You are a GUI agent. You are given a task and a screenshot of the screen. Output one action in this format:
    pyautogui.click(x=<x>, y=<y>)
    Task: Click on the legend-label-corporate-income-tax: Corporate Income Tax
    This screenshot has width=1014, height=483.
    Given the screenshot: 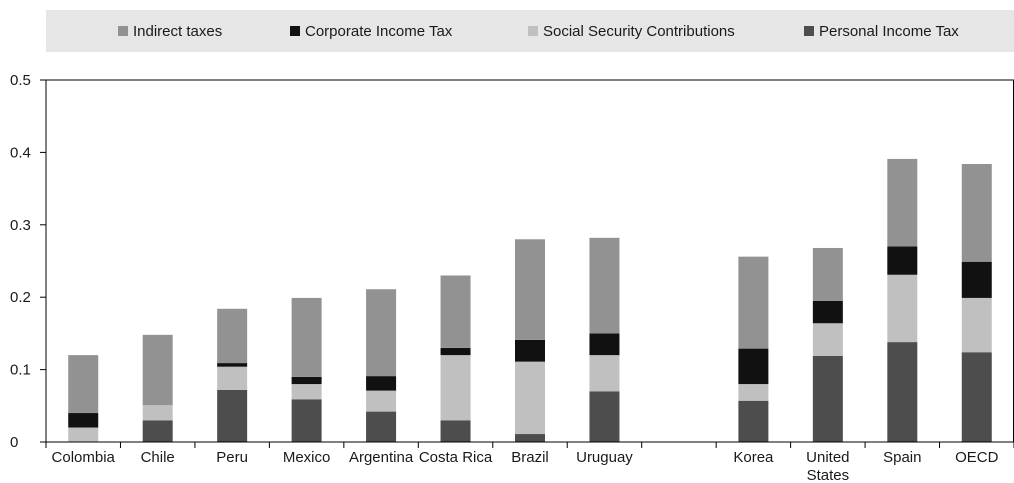 What is the action you would take?
    pyautogui.click(x=379, y=31)
    